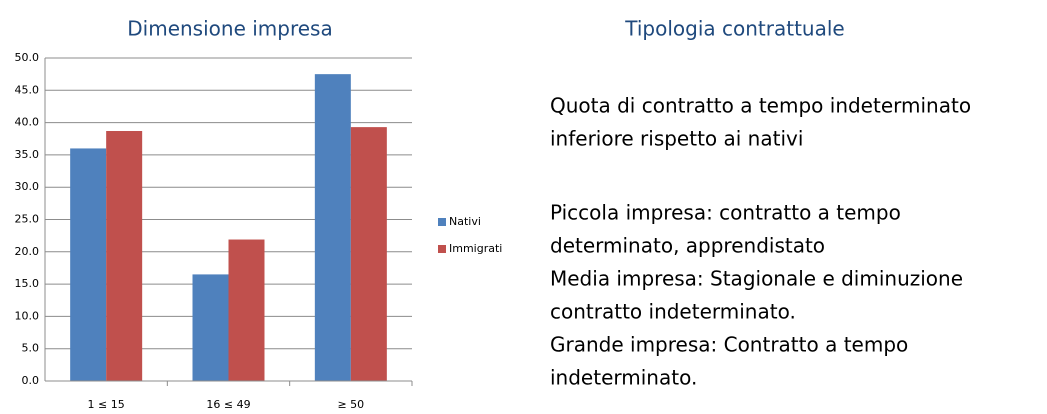 This screenshot has height=414, width=1047. Describe the element at coordinates (350, 404) in the screenshot. I see `x-tick-label: ≥ 50` at that location.